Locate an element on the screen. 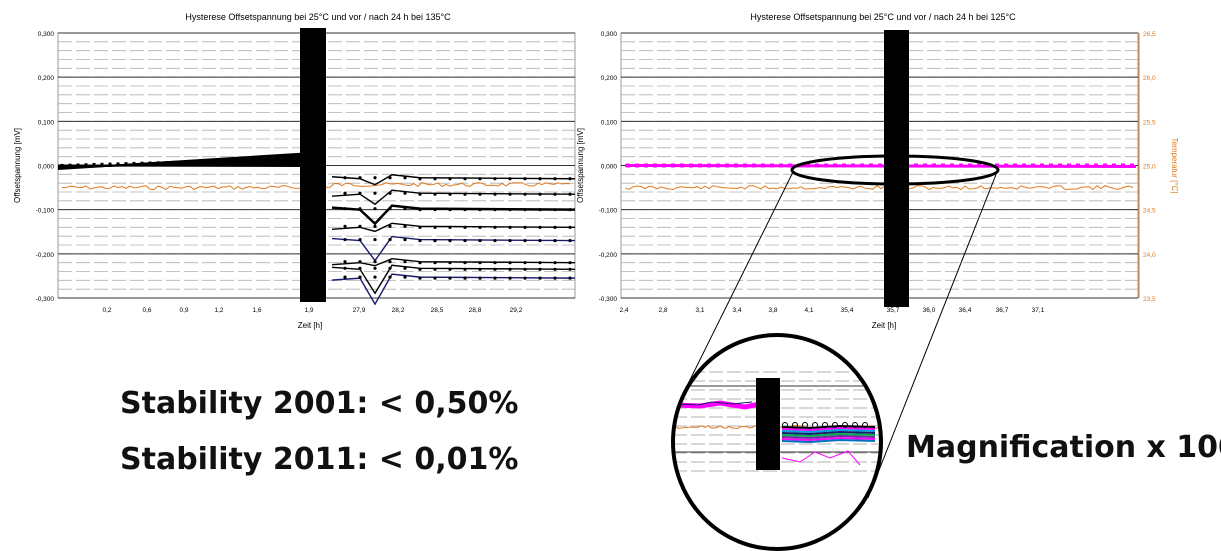 The width and height of the screenshot is (1221, 551). x-axis-label: Zeit [h] is located at coordinates (884, 325).